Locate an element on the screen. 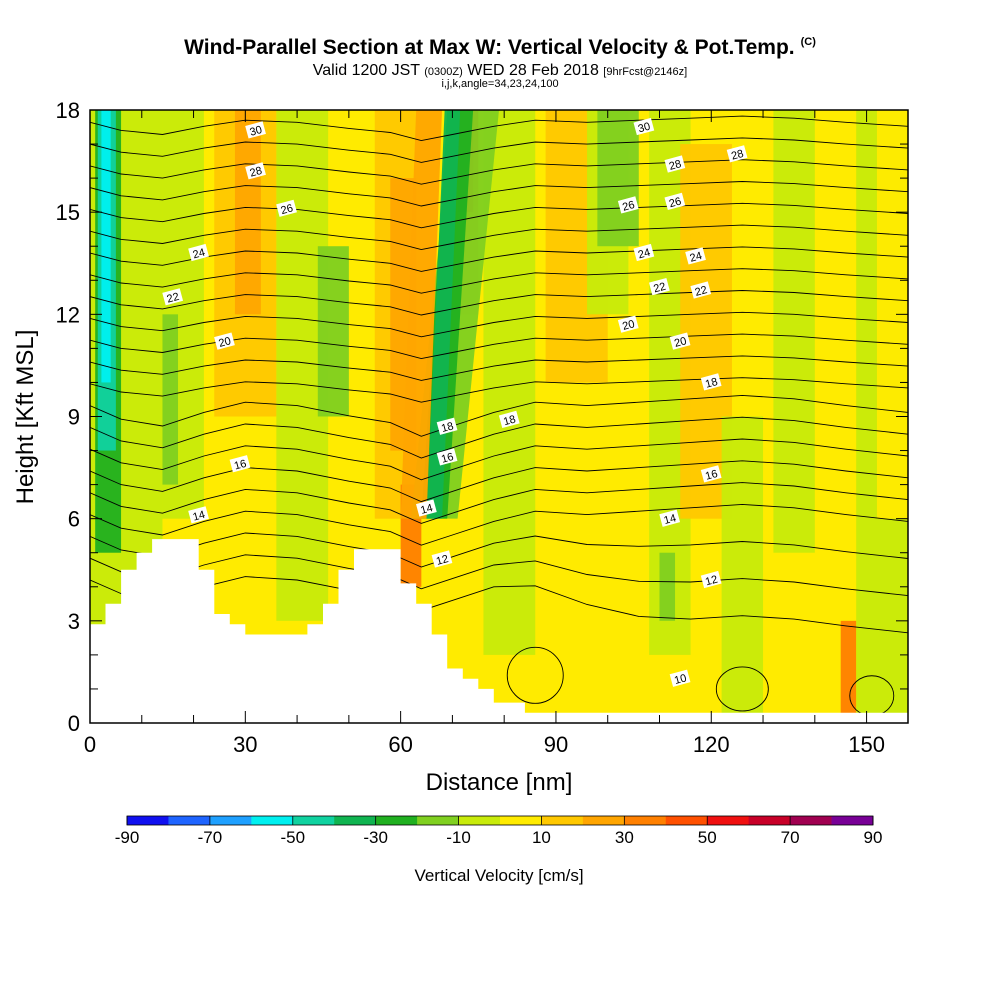  contour-label: 26 is located at coordinates (628, 205).